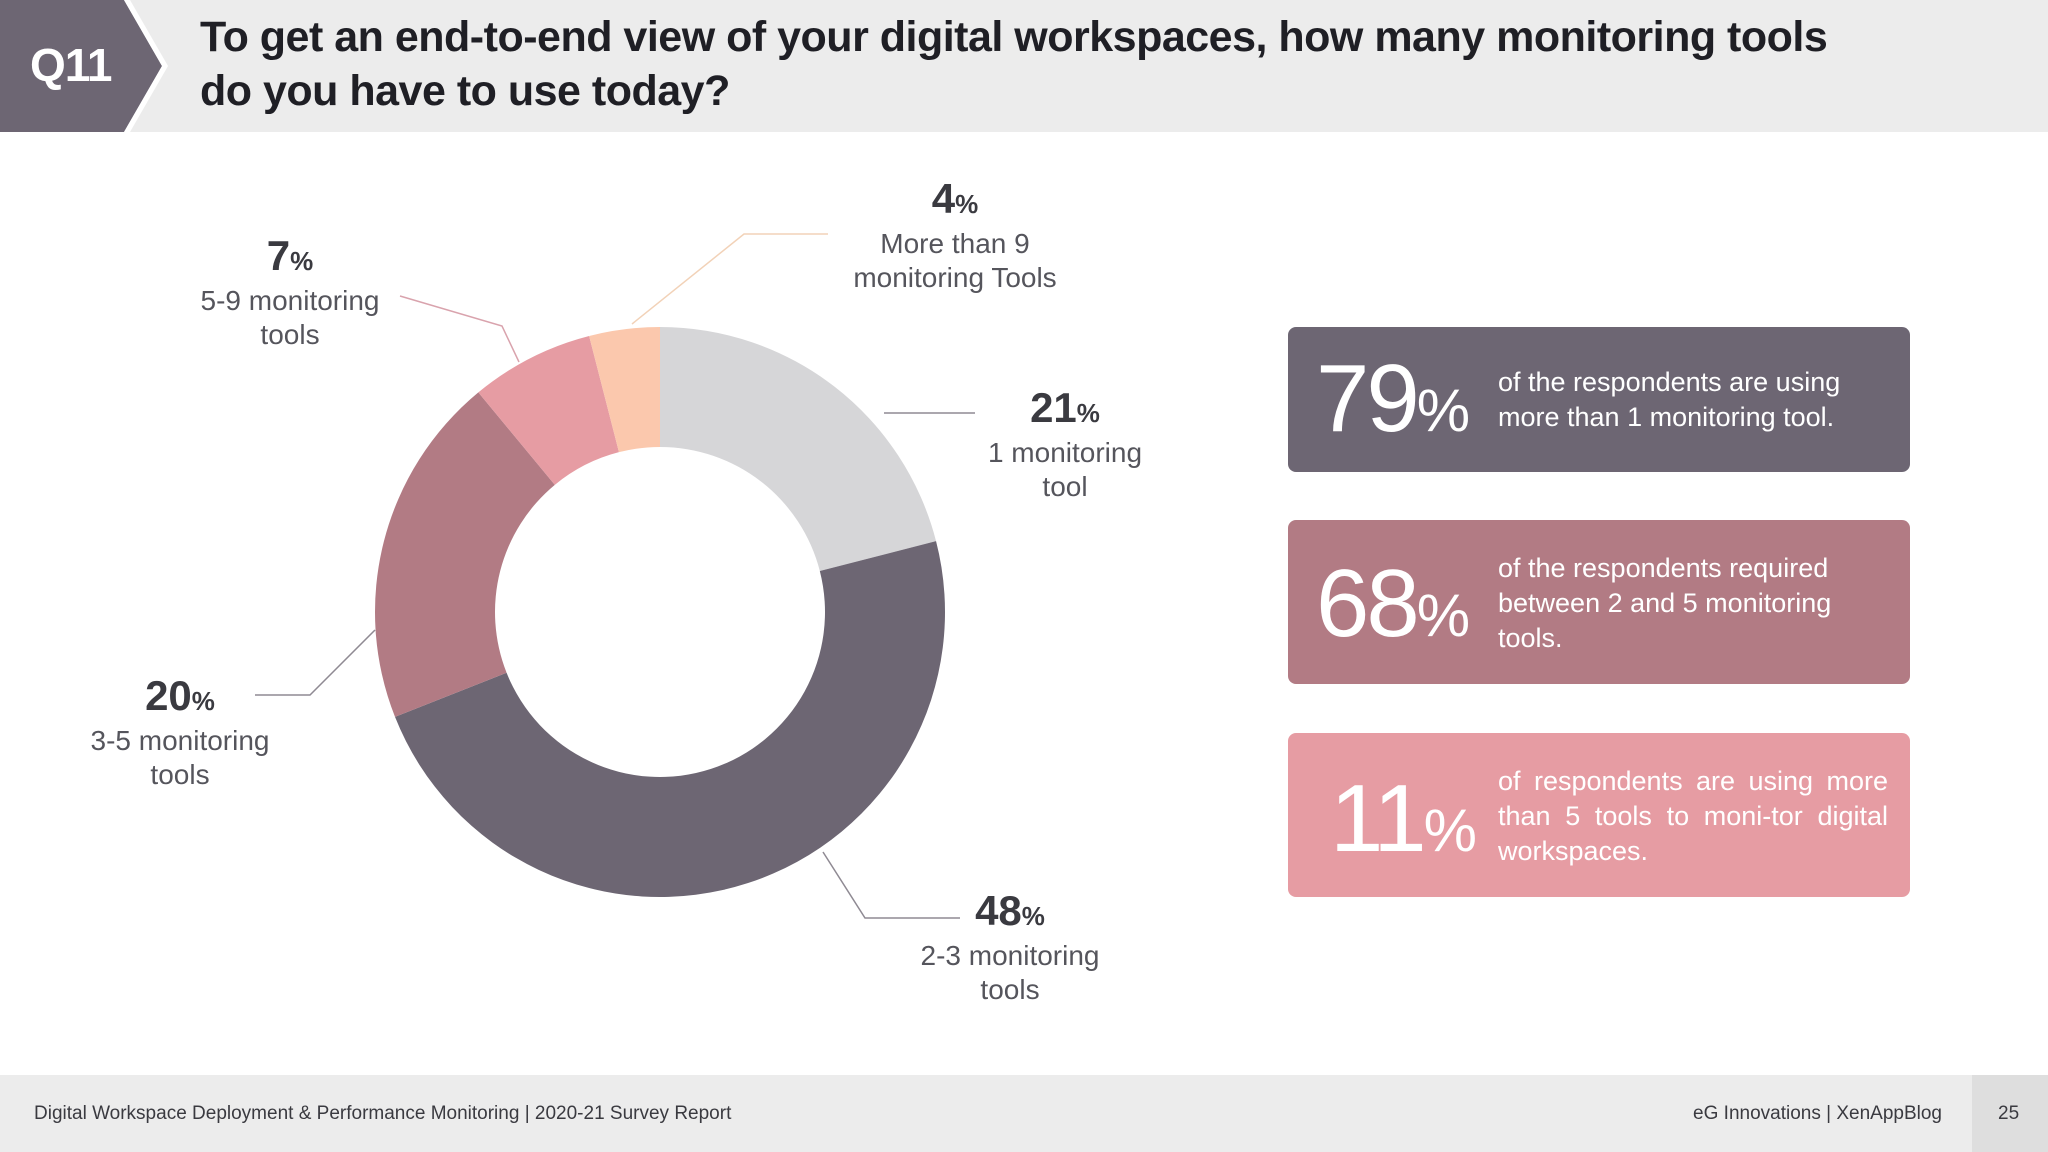 This screenshot has width=2048, height=1152. I want to click on slice-category-label-1-line-1: 1 monitoring, so click(1065, 452).